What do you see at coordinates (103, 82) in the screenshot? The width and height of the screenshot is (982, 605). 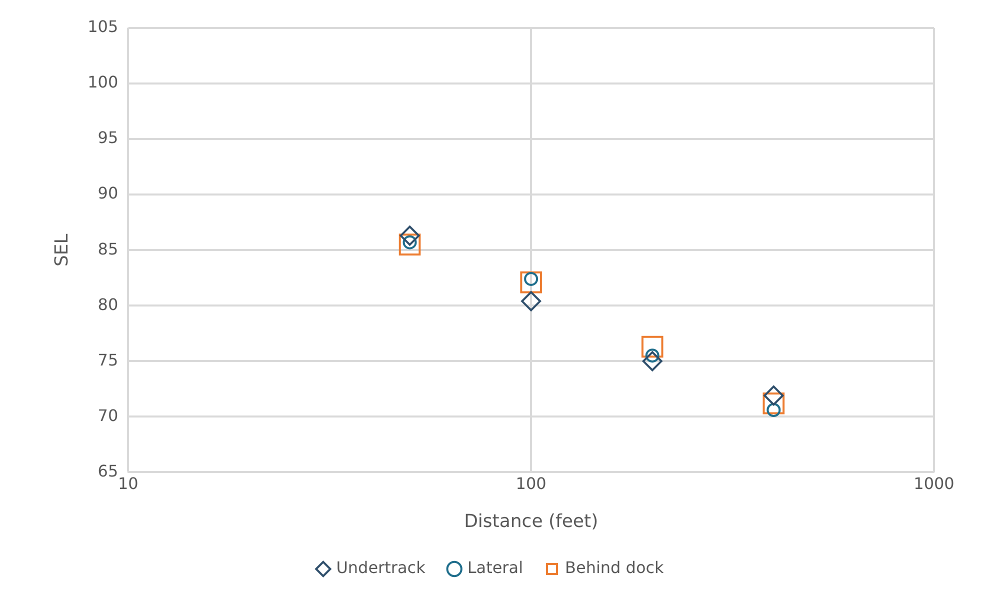 I see `y-tick-label: 100` at bounding box center [103, 82].